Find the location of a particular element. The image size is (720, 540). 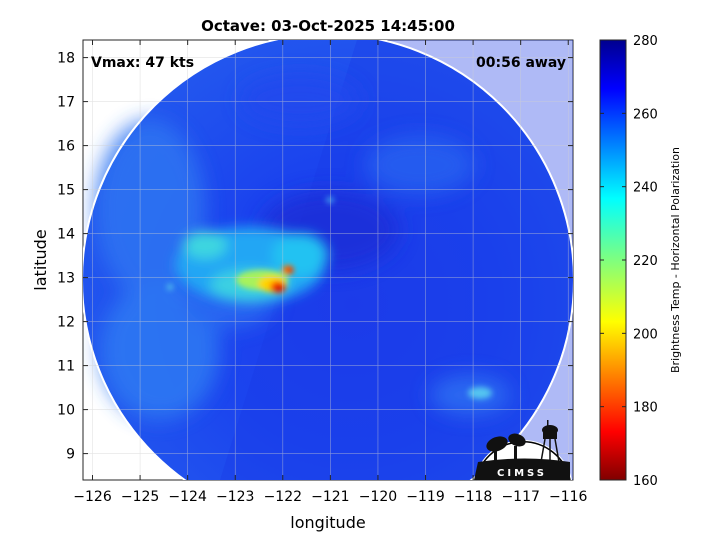

y-tick-label: 16 is located at coordinates (66, 147).